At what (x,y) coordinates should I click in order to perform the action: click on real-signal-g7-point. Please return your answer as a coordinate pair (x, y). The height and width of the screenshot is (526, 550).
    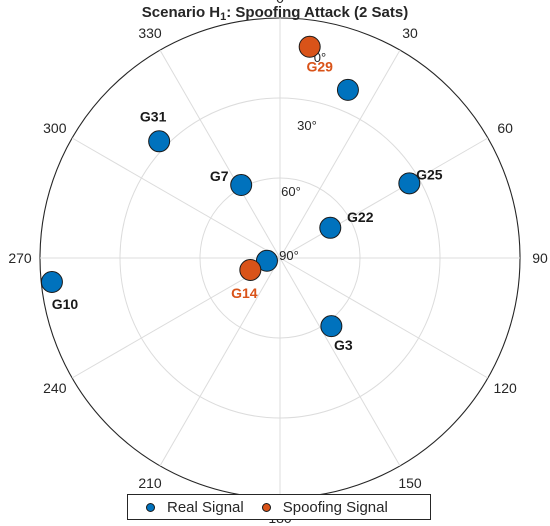
    Looking at the image, I should click on (241, 185).